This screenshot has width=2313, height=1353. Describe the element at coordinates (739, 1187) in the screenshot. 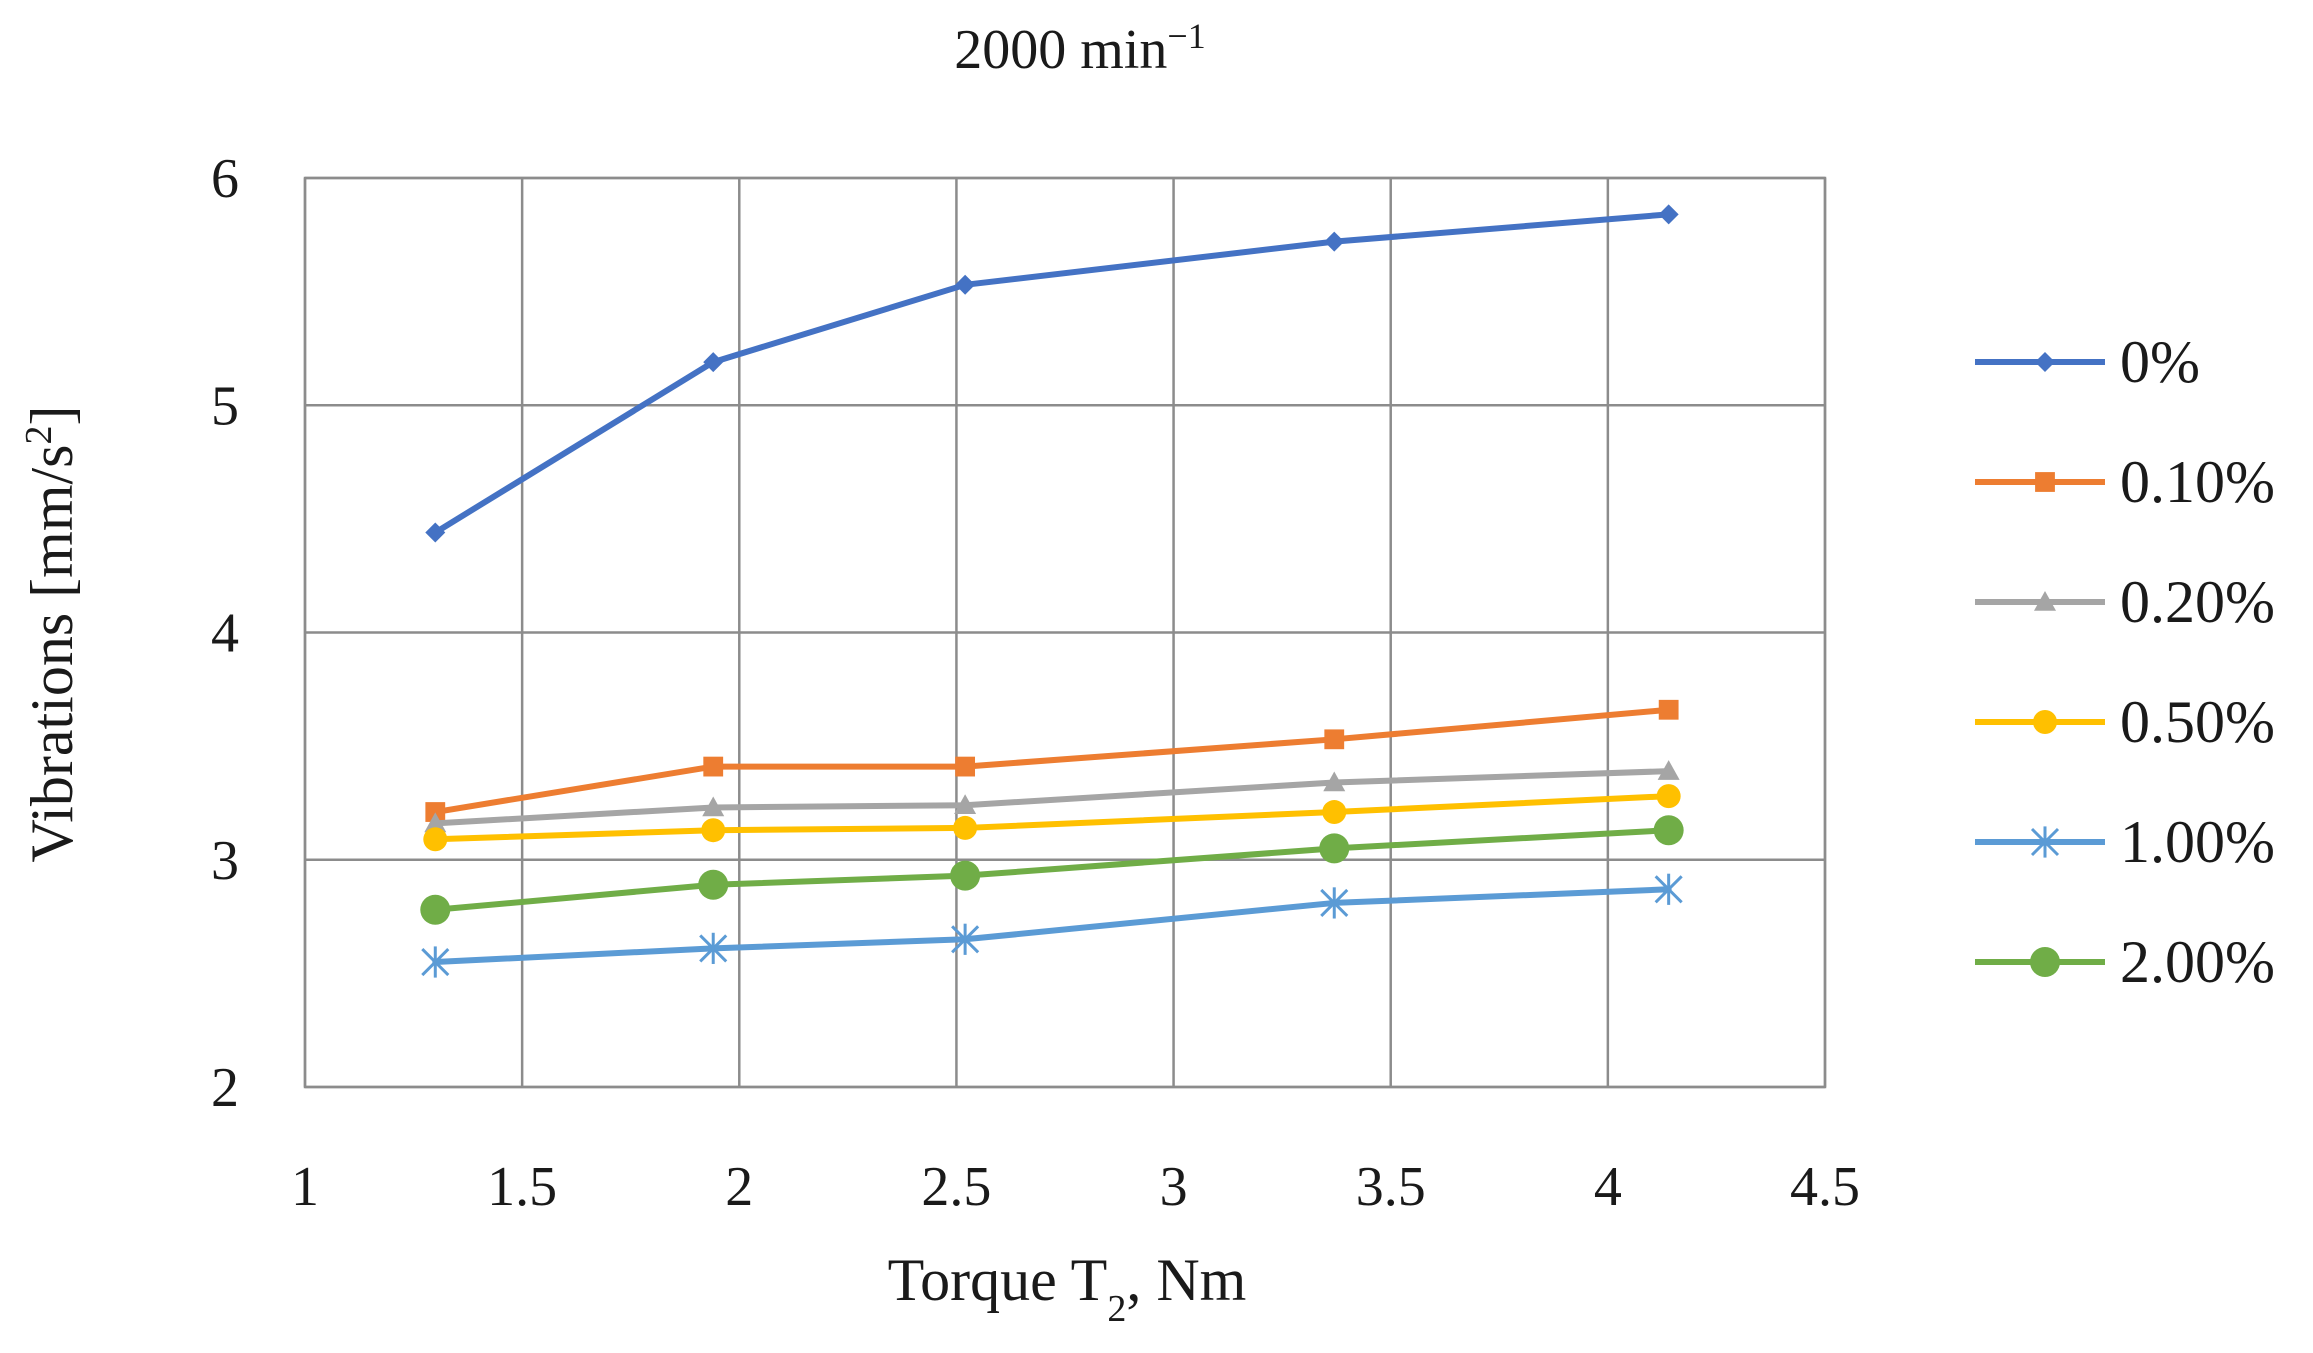

I see `x-tick-label: 2` at that location.